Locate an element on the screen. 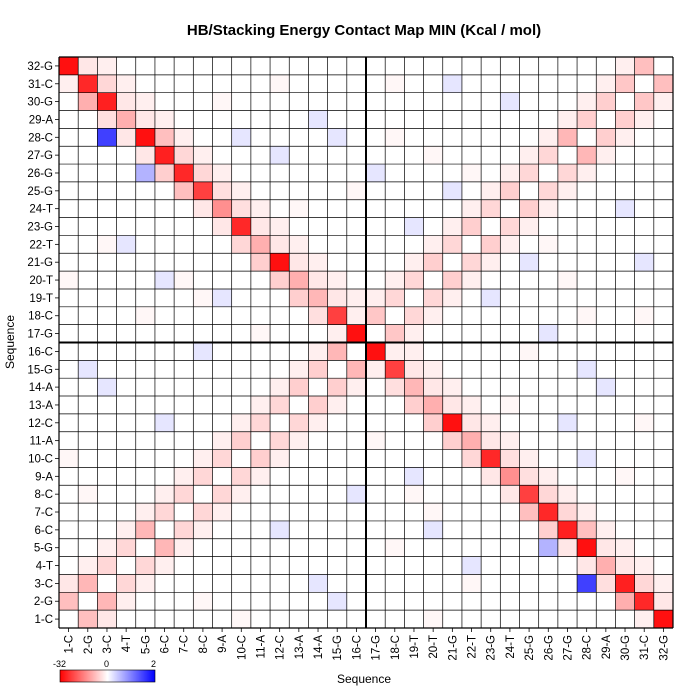 The height and width of the screenshot is (700, 700). x-tick-label: 21-G is located at coordinates (453, 648).